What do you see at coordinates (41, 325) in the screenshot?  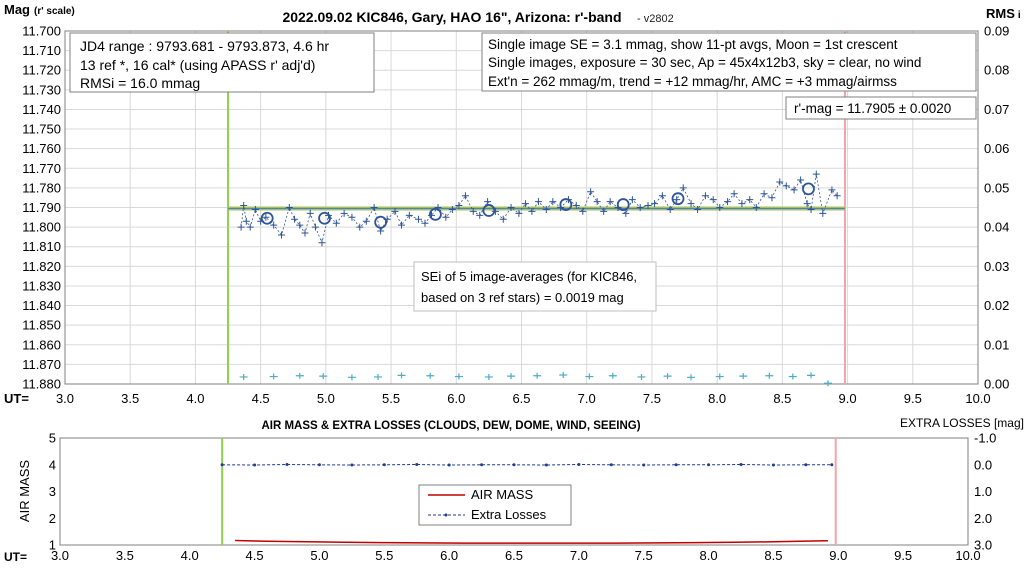 I see `y-tick-label: 11.850` at bounding box center [41, 325].